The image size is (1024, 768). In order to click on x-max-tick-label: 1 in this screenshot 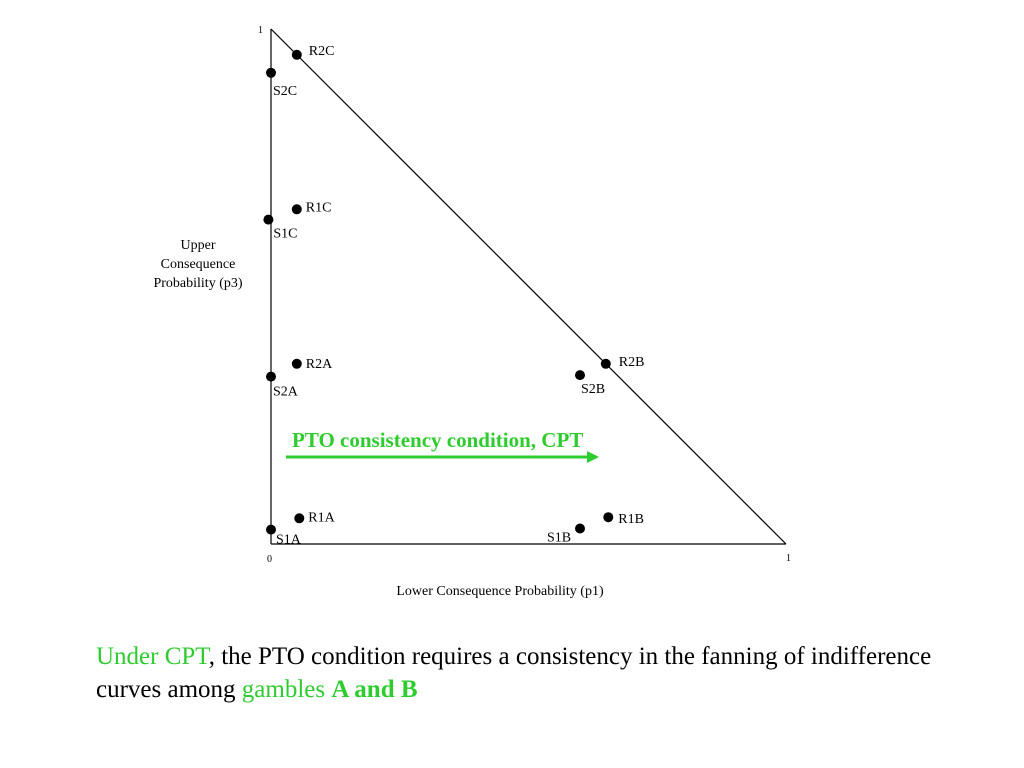, I will do `click(788, 558)`.